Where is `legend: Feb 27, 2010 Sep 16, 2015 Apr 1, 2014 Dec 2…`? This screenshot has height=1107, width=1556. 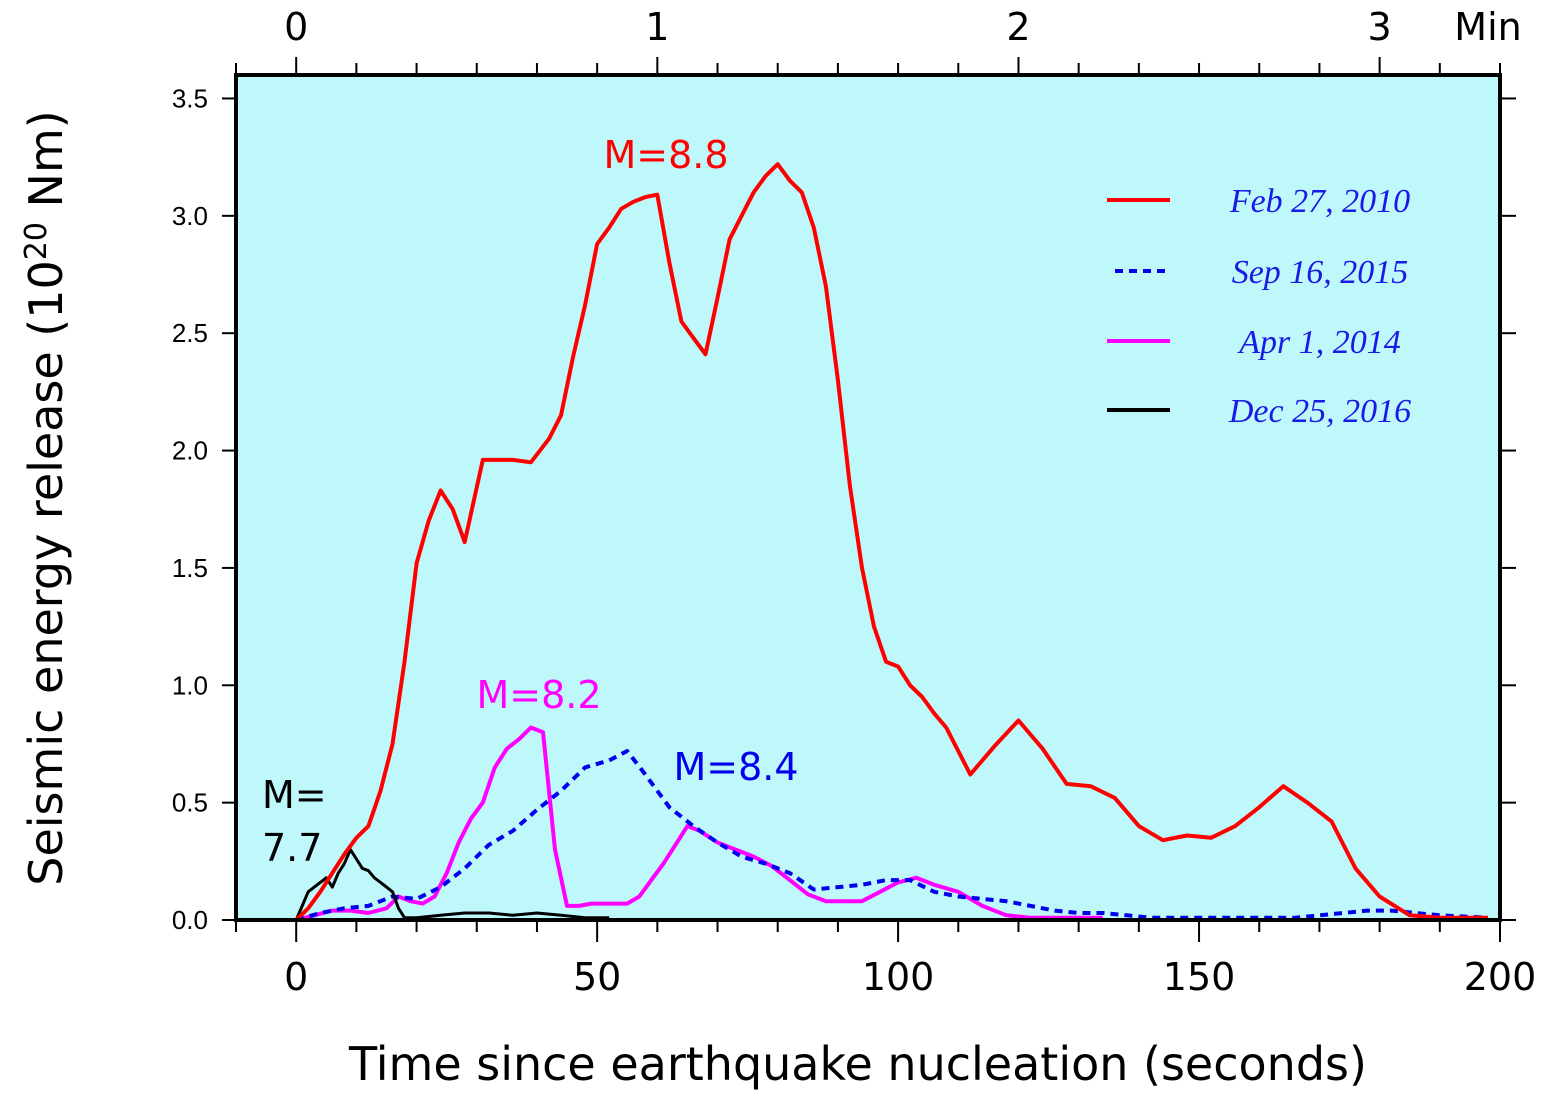 legend: Feb 27, 2010 Sep 16, 2015 Apr 1, 2014 Dec 2… is located at coordinates (1259, 306).